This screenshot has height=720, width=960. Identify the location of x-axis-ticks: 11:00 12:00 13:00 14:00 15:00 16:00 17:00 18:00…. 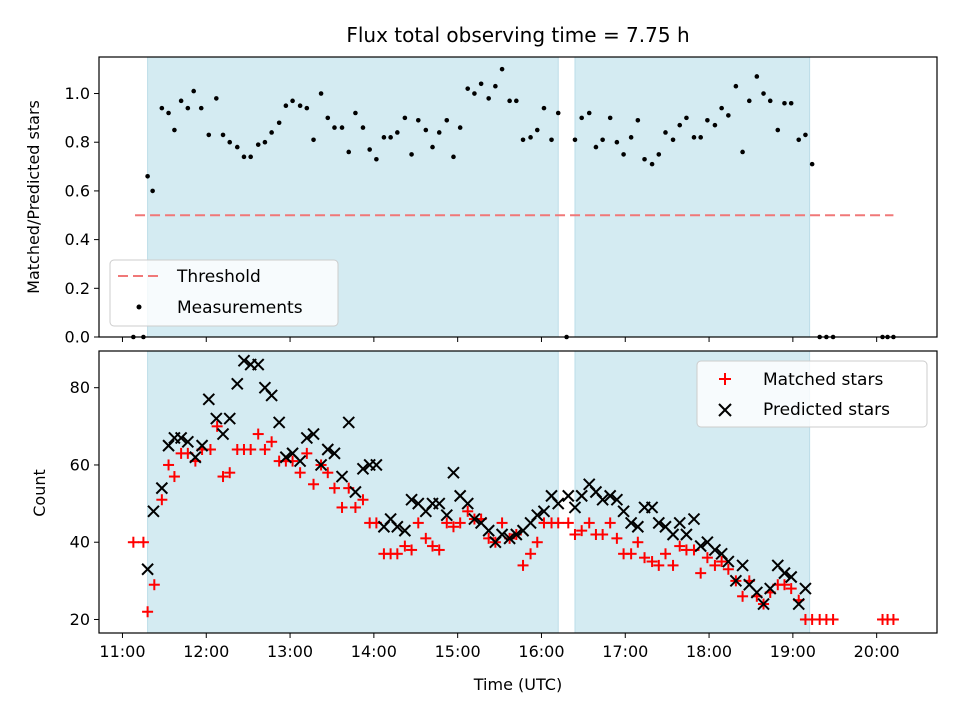
(499, 647).